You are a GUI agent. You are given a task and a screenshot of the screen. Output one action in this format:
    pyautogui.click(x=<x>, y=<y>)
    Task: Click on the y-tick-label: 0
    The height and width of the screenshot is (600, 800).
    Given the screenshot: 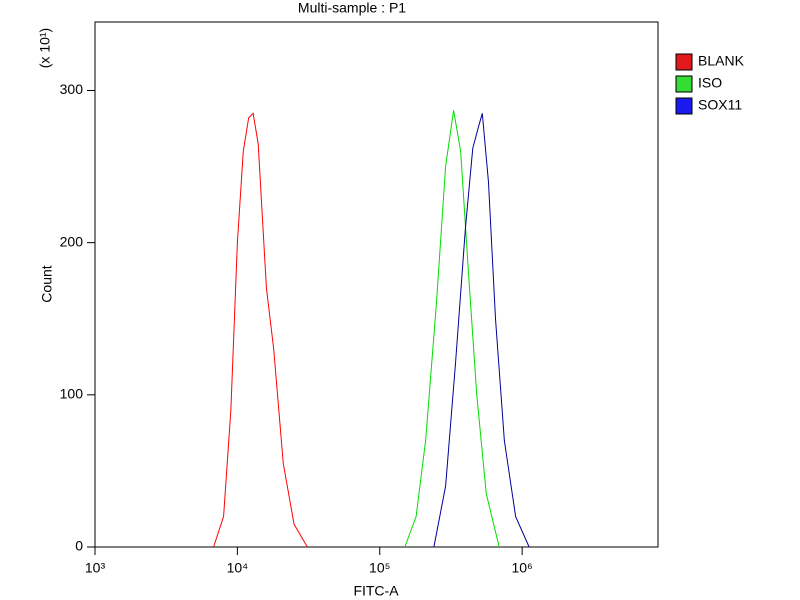 What is the action you would take?
    pyautogui.click(x=79, y=546)
    